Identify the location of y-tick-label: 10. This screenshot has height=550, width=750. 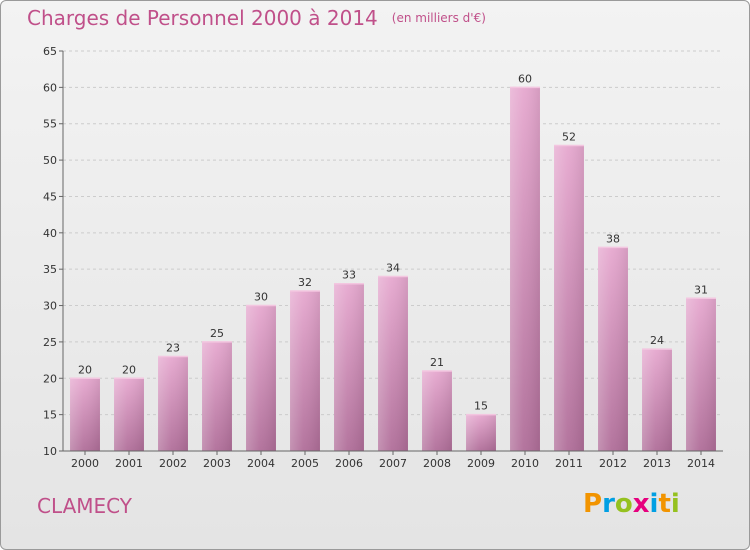
(50, 451).